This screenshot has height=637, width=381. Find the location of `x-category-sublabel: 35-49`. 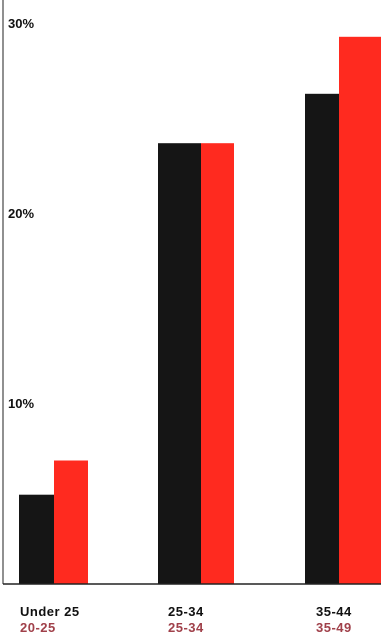

x-category-sublabel: 35-49 is located at coordinates (334, 627).